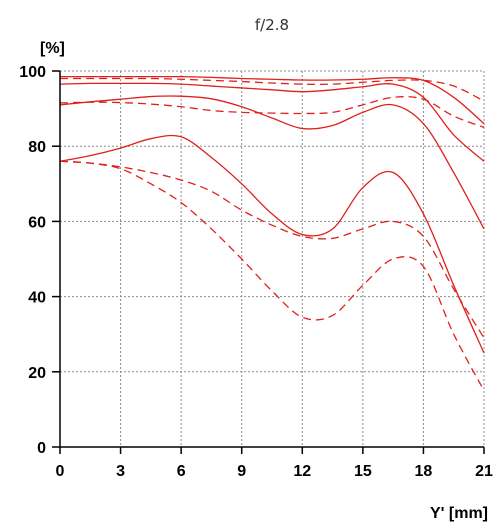  I want to click on y-tick-label-60: 60, so click(37, 222).